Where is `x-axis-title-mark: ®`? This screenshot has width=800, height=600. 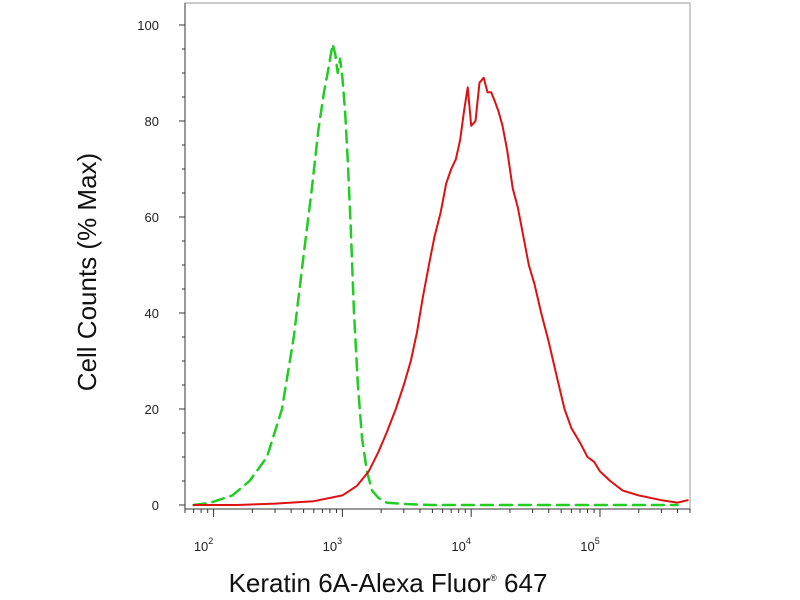
x-axis-title-mark: ® is located at coordinates (493, 578).